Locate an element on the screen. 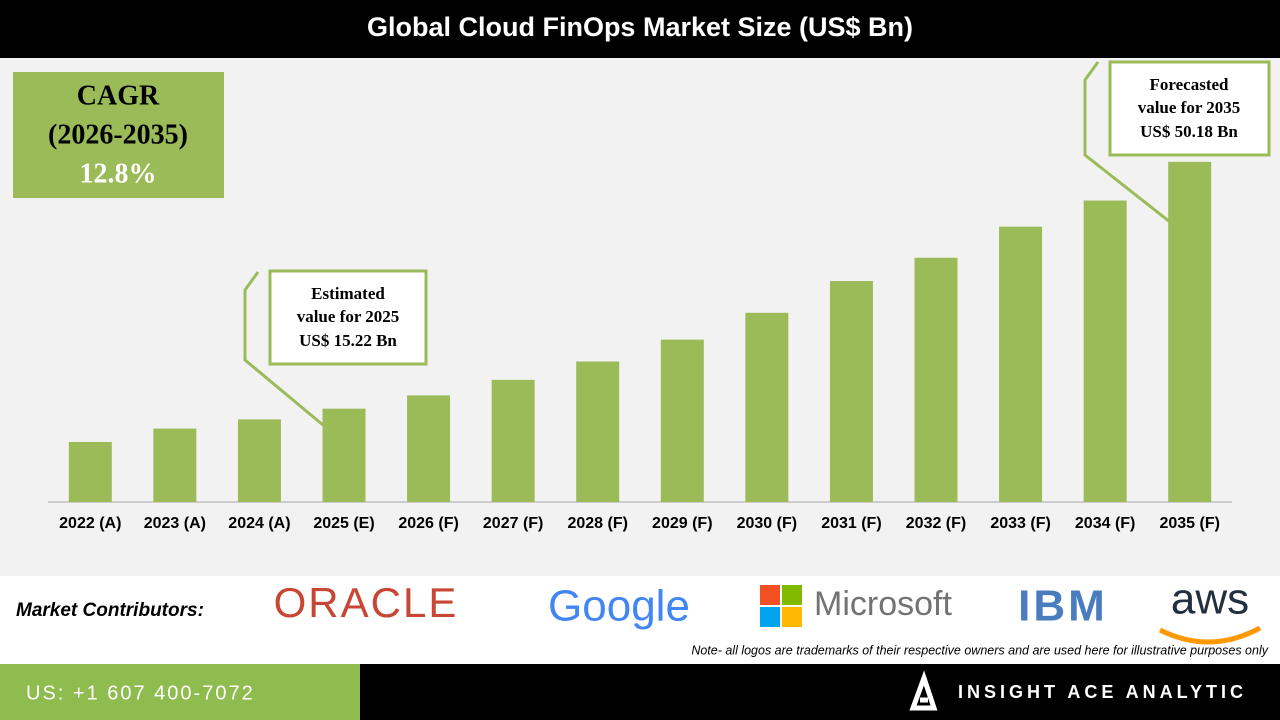  x-tick-label: 2023 (A) is located at coordinates (175, 523).